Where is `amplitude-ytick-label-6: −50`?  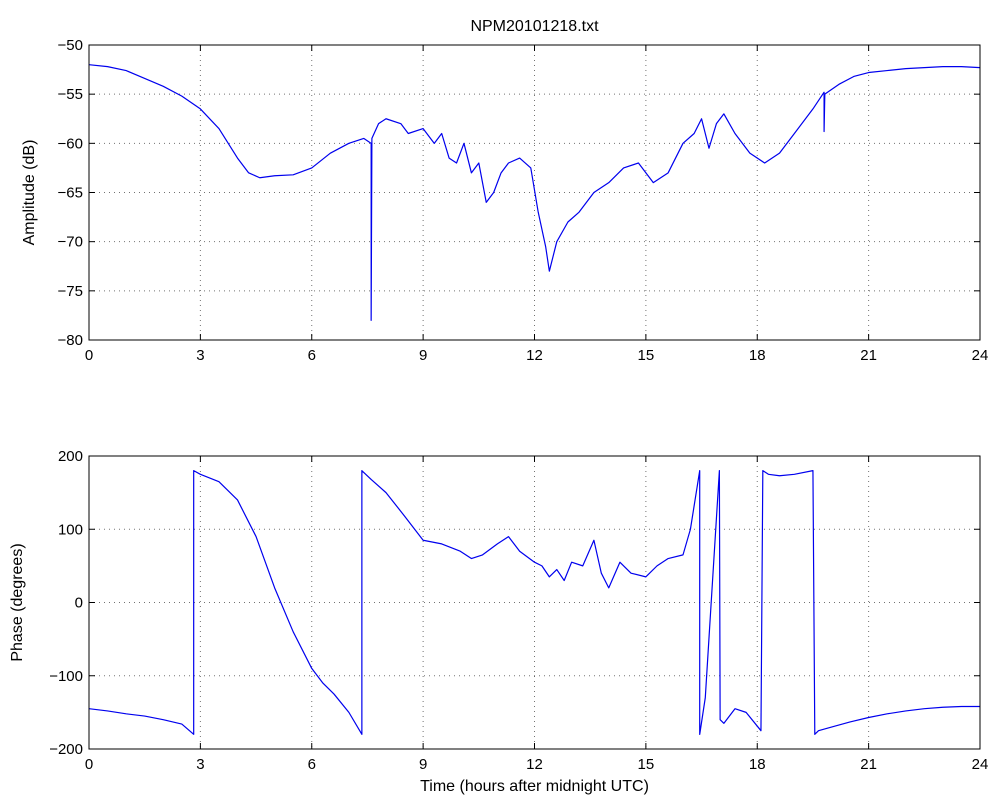
amplitude-ytick-label-6: −50 is located at coordinates (70, 45).